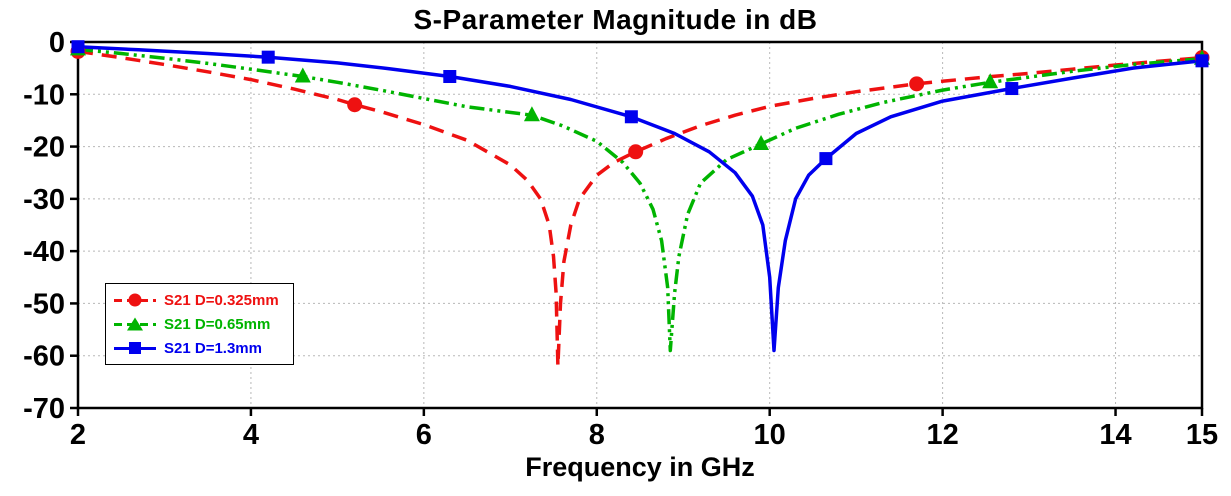 Image resolution: width=1231 pixels, height=496 pixels. What do you see at coordinates (1202, 435) in the screenshot?
I see `x-tick-label: 15` at bounding box center [1202, 435].